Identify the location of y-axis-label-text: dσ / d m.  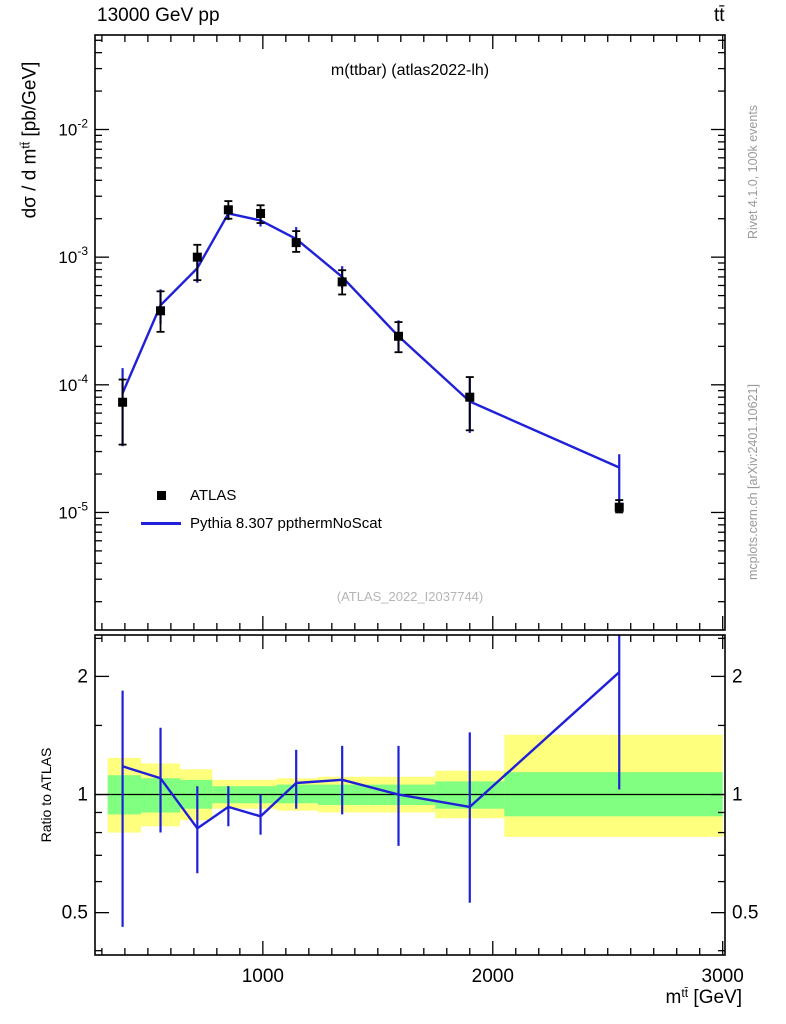
(30, 183).